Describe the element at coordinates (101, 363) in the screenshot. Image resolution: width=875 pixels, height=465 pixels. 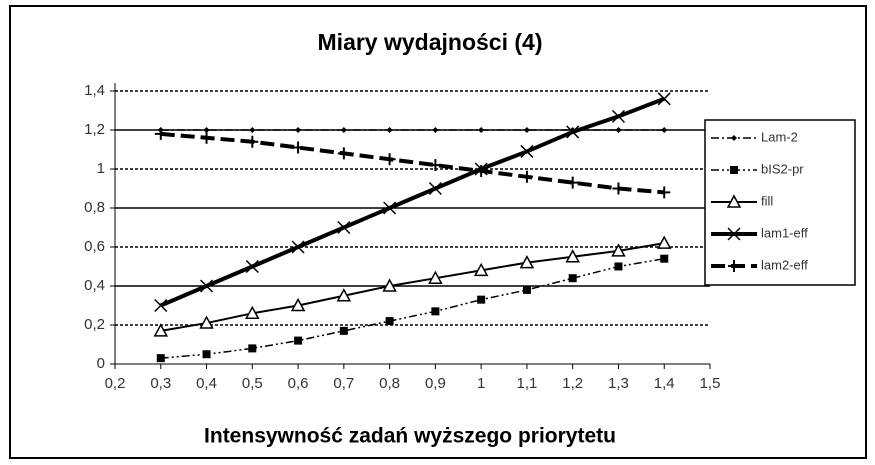
I see `y-tick-label: 0` at that location.